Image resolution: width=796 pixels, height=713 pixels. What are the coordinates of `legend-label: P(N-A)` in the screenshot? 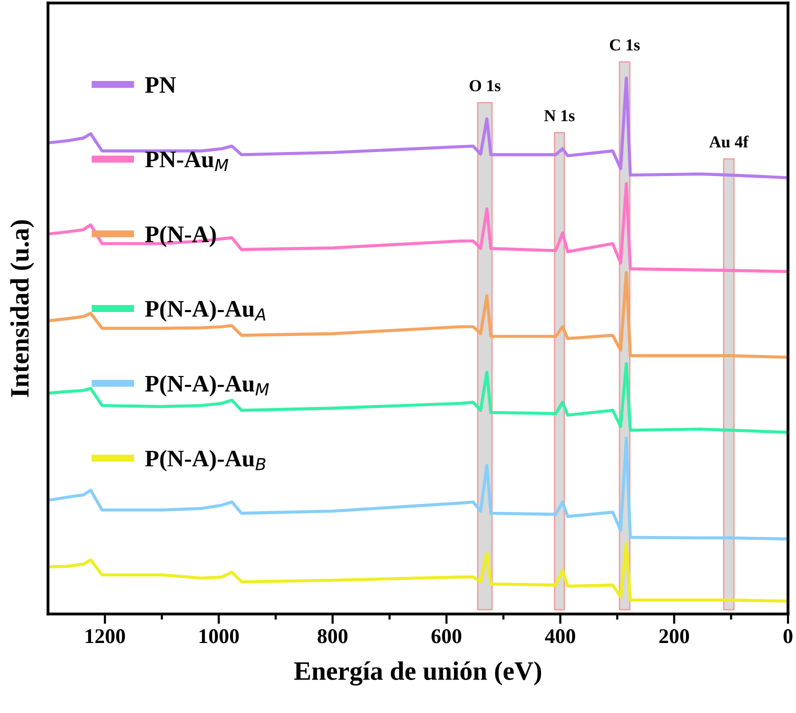 It's located at (180, 237).